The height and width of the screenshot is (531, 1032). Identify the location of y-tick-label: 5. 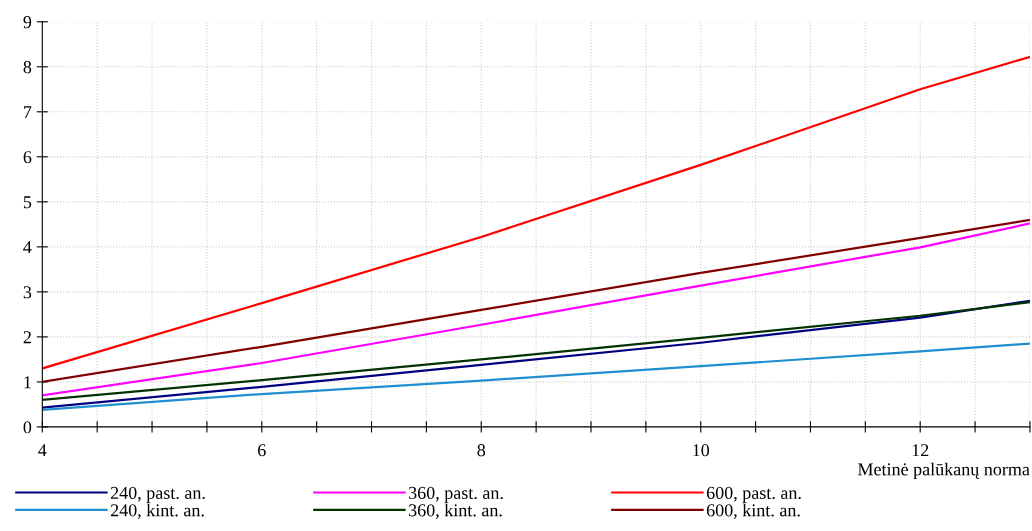
(27, 202).